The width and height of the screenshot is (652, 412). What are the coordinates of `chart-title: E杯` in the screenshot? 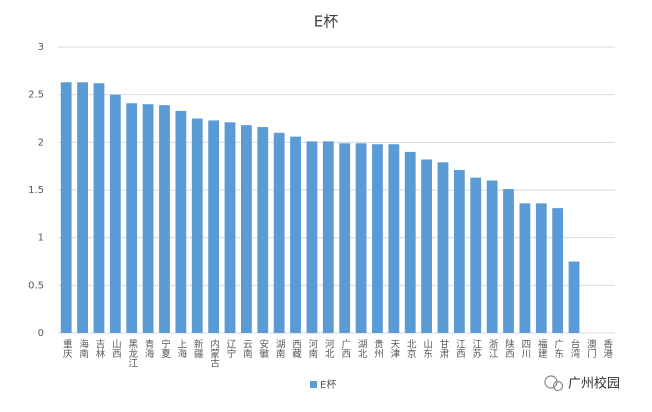 It's located at (326, 22).